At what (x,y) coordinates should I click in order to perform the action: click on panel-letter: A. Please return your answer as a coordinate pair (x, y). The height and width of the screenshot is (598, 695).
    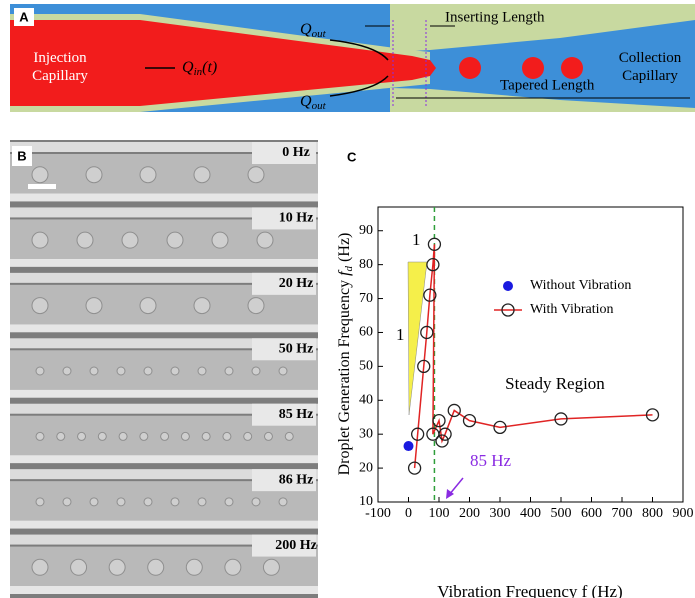
    Looking at the image, I should click on (24, 16).